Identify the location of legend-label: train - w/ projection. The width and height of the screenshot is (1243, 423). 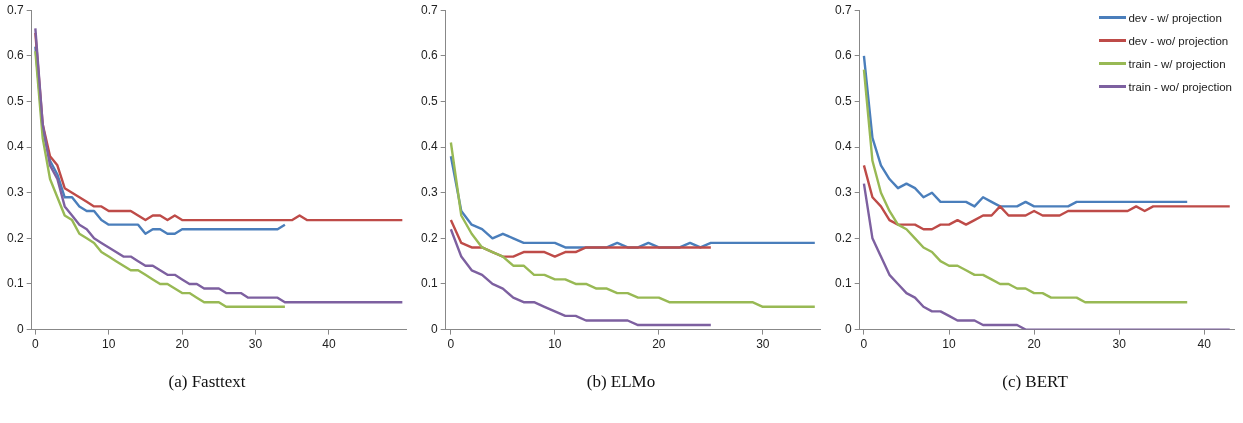
(1177, 63).